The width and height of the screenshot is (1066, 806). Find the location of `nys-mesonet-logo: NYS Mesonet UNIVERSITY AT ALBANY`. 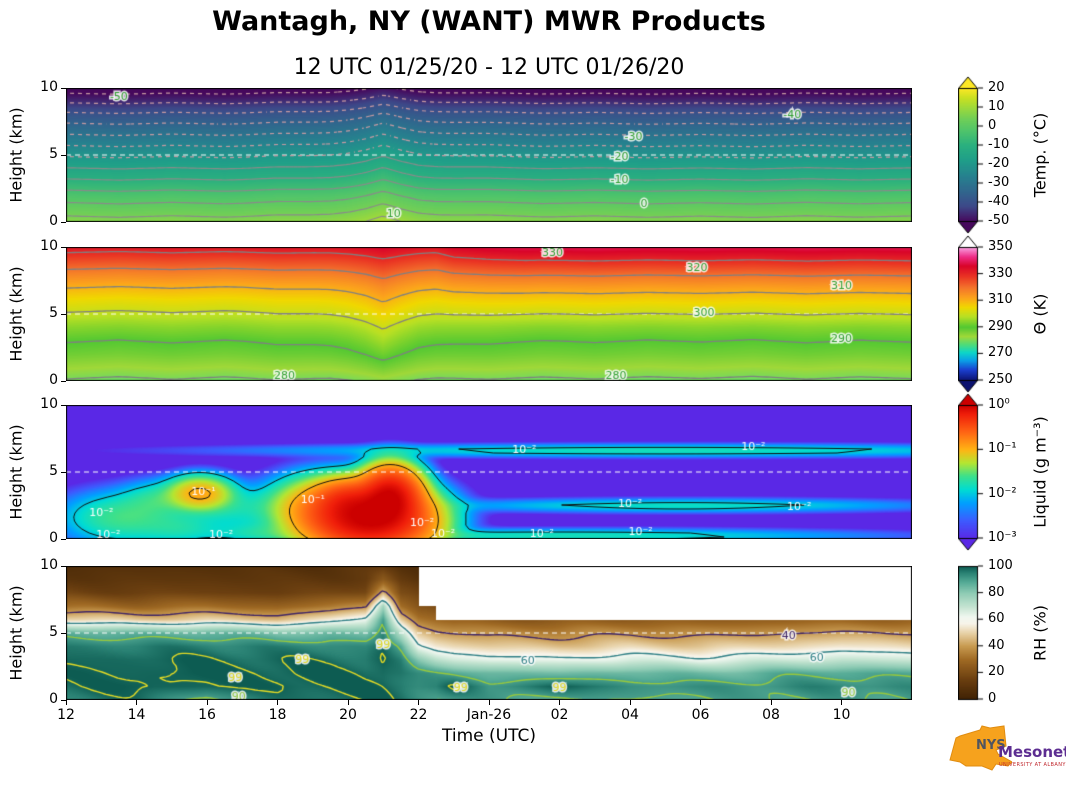

nys-mesonet-logo: NYS Mesonet UNIVERSITY AT ALBANY is located at coordinates (1006, 760).